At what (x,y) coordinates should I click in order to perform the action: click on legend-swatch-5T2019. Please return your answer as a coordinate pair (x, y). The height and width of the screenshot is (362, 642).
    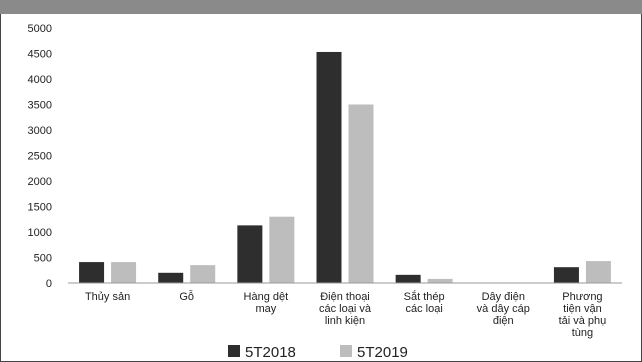
    Looking at the image, I should click on (346, 351).